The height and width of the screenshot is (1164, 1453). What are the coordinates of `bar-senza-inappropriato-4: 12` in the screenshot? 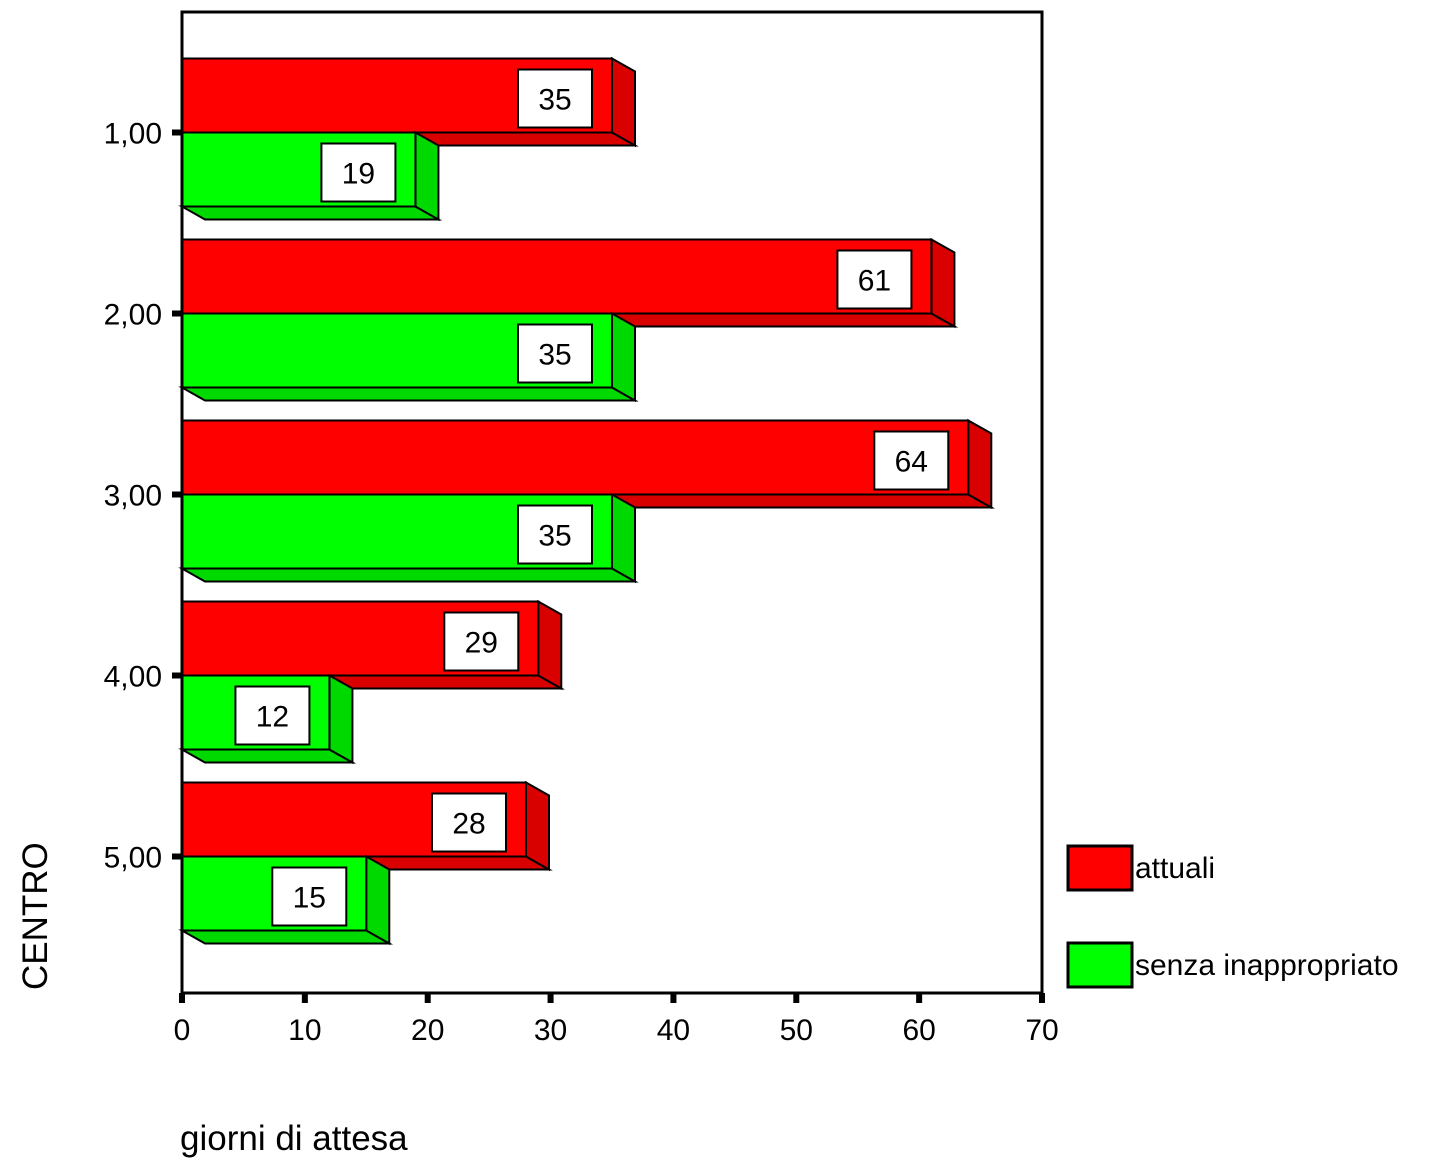 It's located at (267, 719).